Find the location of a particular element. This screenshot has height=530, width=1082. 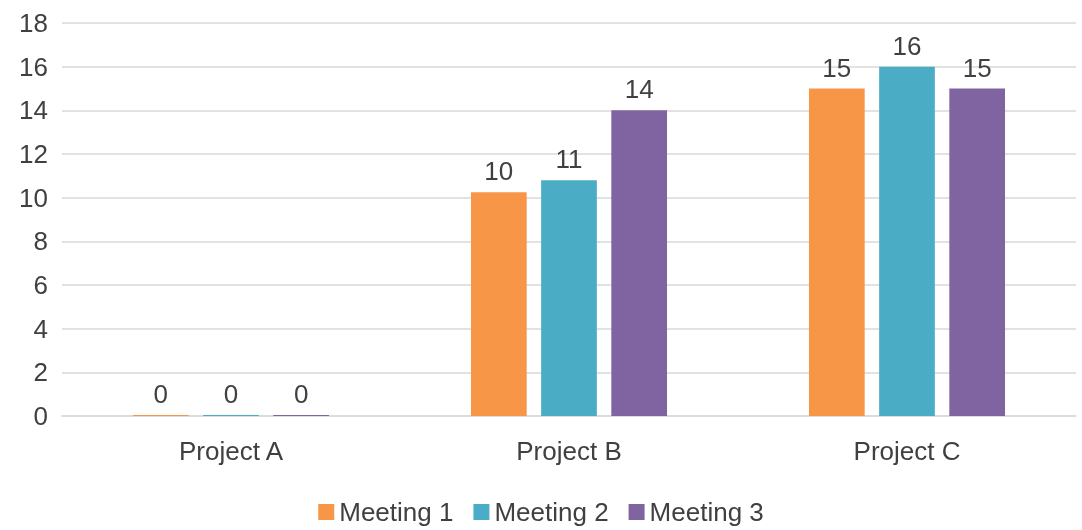

y-tick-label: 4 is located at coordinates (40, 328).